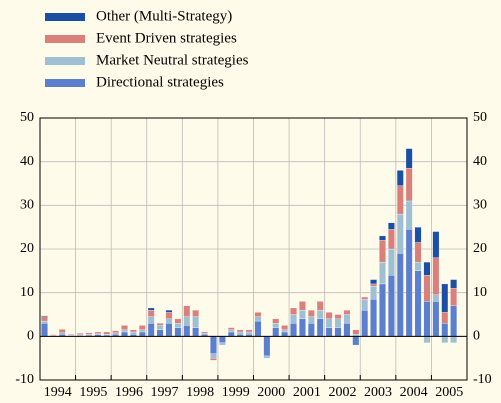 This screenshot has width=501, height=403. Describe the element at coordinates (27, 248) in the screenshot. I see `y-tick-label: 20` at that location.